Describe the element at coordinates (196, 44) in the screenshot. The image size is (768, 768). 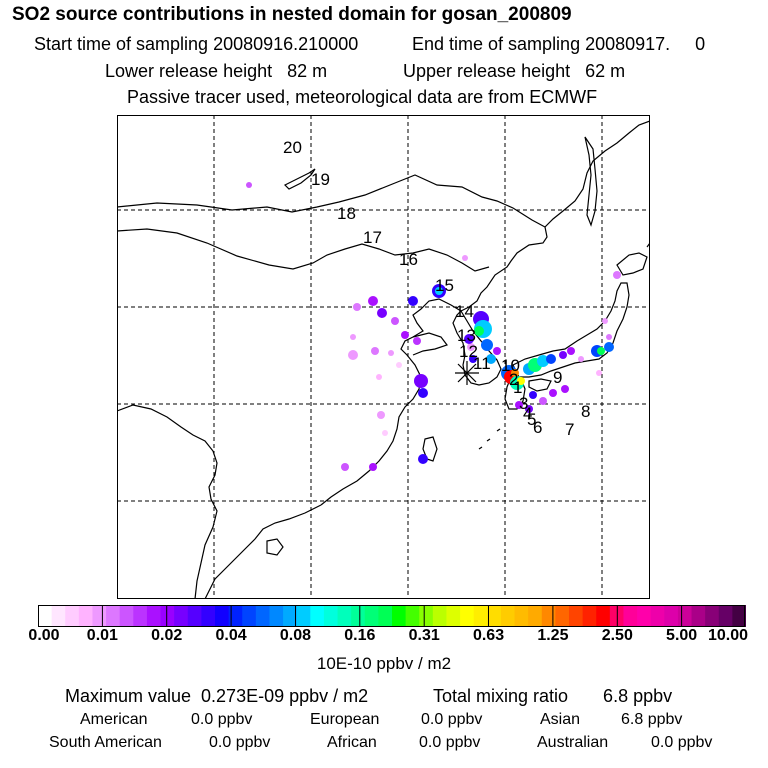
I see `start-time-label: Start time of sampling 20080916.210000` at that location.